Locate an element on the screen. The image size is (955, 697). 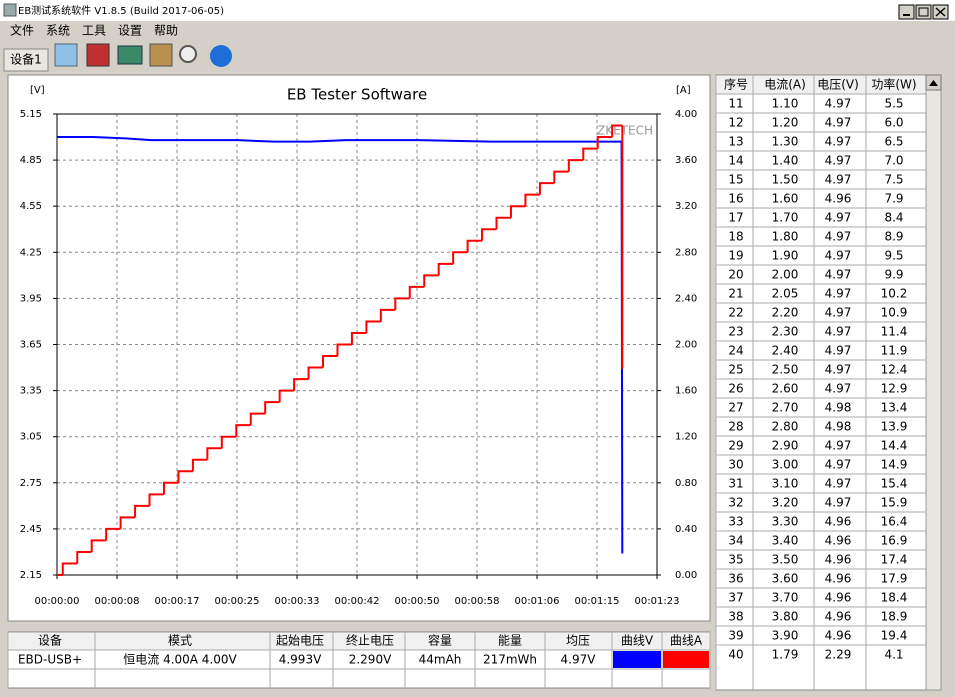
log-cell: 7.5 is located at coordinates (893, 180).